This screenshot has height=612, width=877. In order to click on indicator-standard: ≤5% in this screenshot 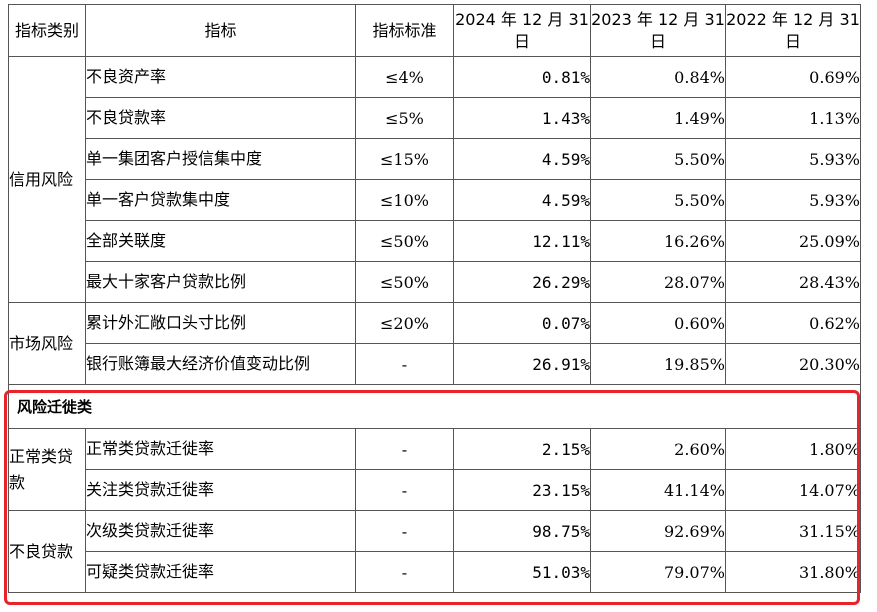, I will do `click(404, 118)`.